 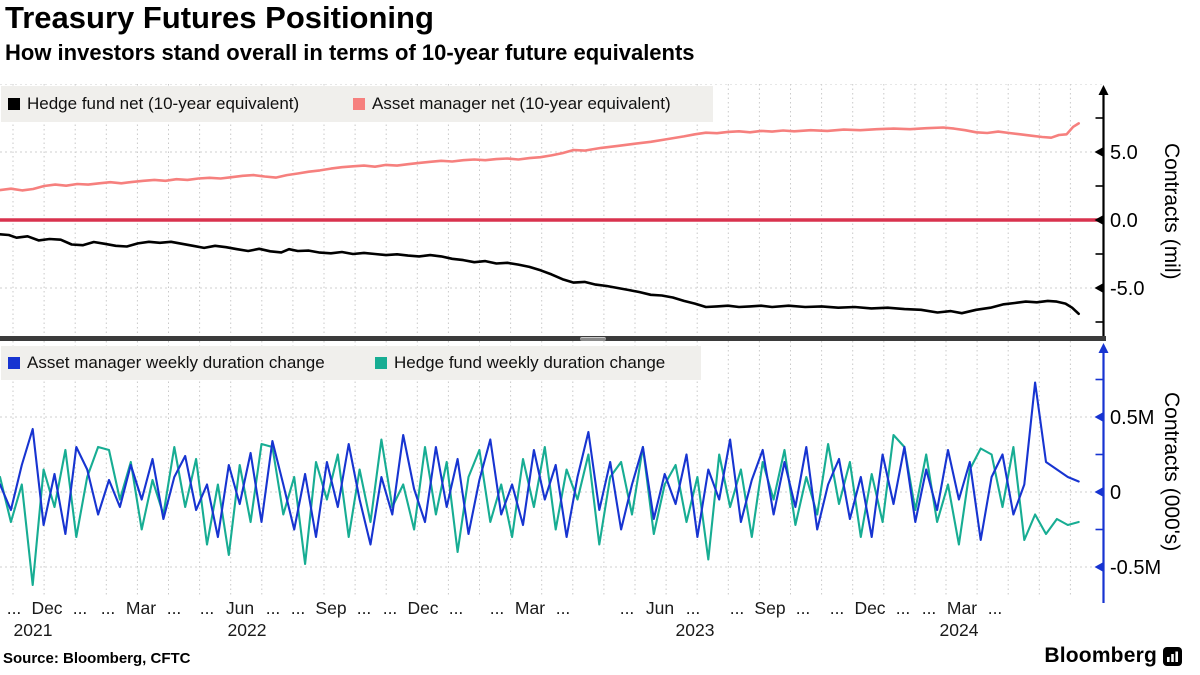 I want to click on bloomberg-logo-icon, so click(x=1172, y=656).